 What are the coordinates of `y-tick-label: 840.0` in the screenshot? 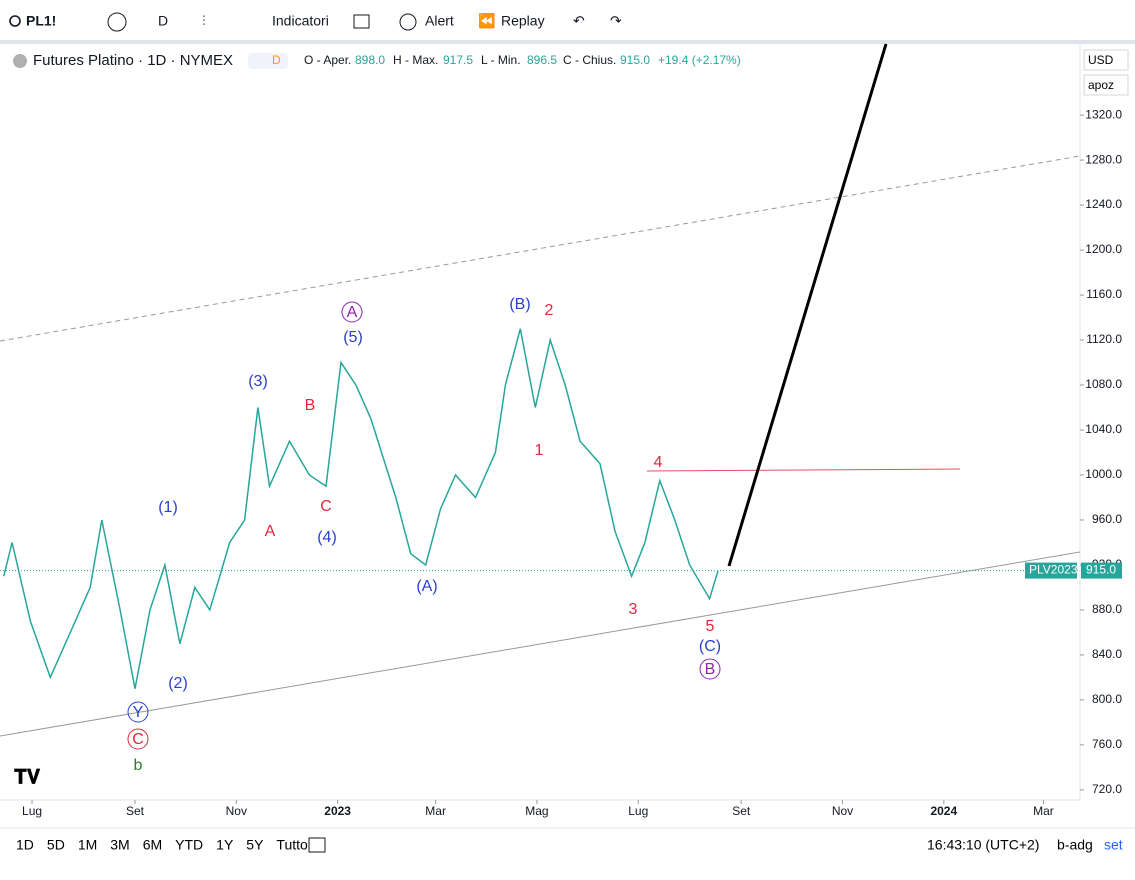 It's located at (1107, 654).